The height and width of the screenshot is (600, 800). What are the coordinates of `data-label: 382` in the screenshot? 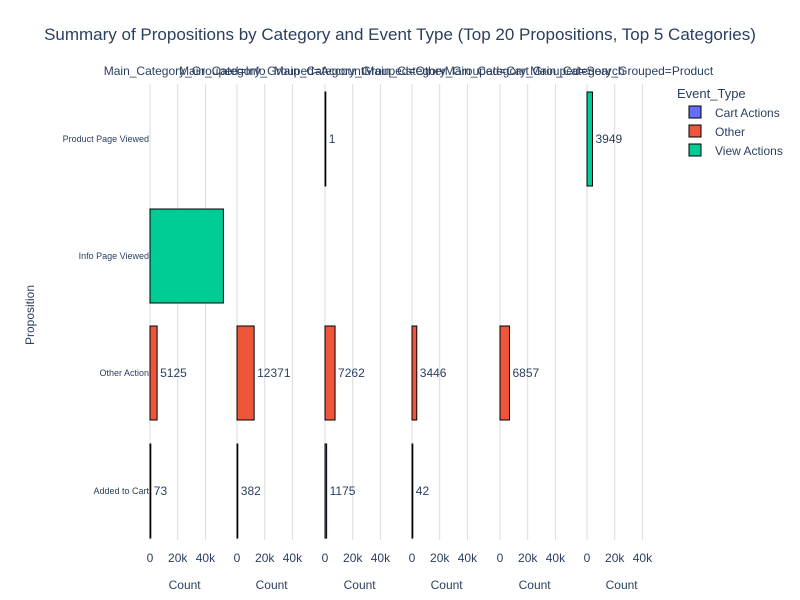 It's located at (251, 491).